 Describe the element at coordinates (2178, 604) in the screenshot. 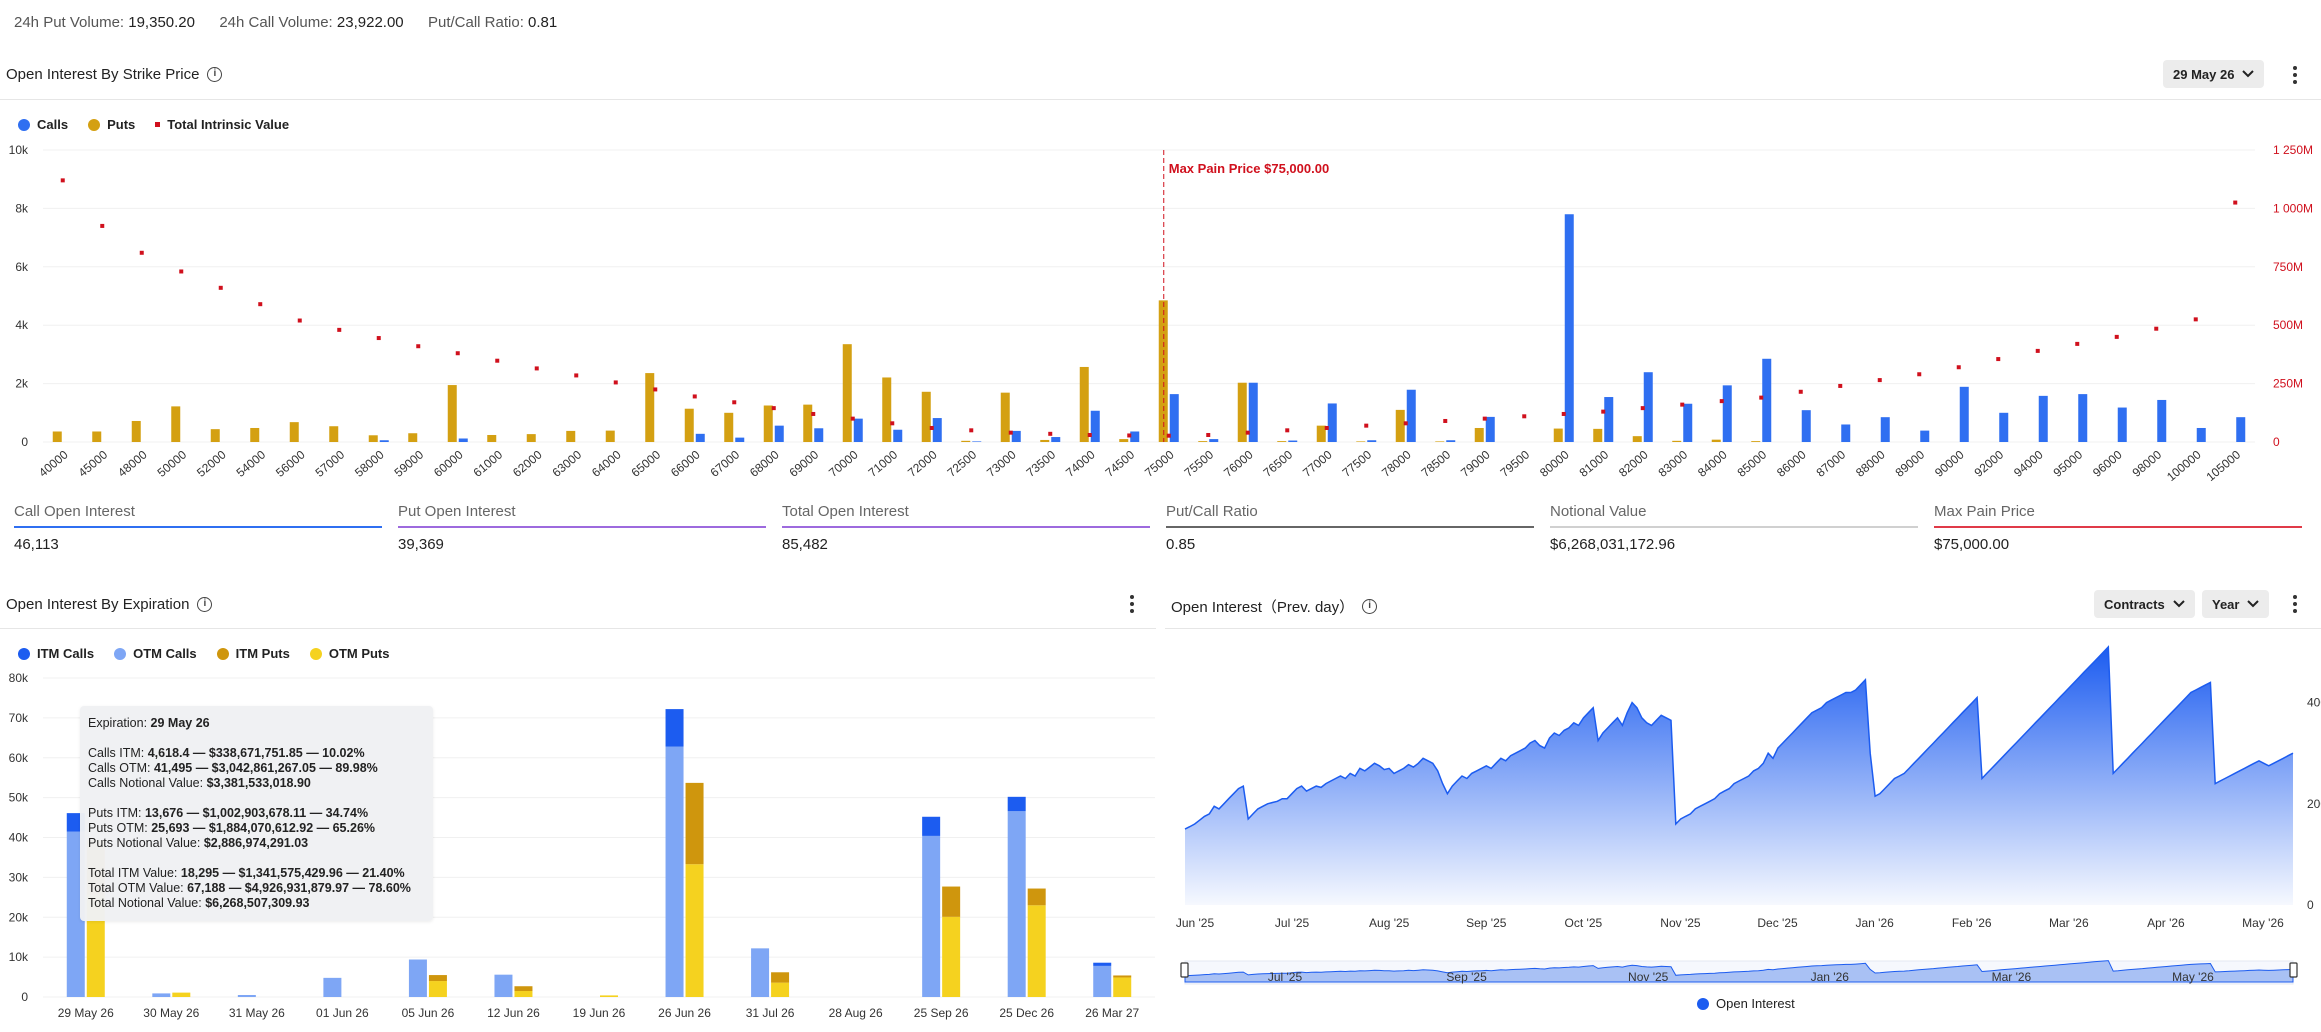

I see `chevron-down-icon` at that location.